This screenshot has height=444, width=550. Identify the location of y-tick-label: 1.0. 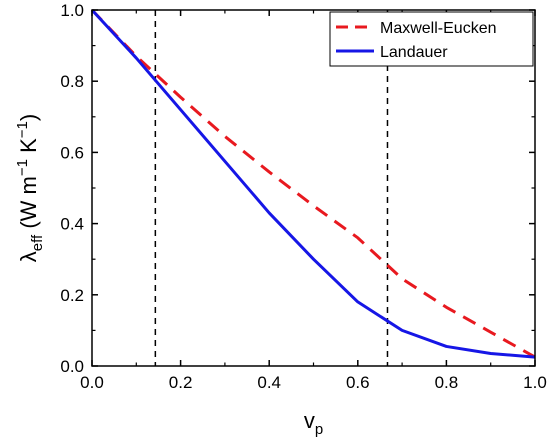
(72, 10).